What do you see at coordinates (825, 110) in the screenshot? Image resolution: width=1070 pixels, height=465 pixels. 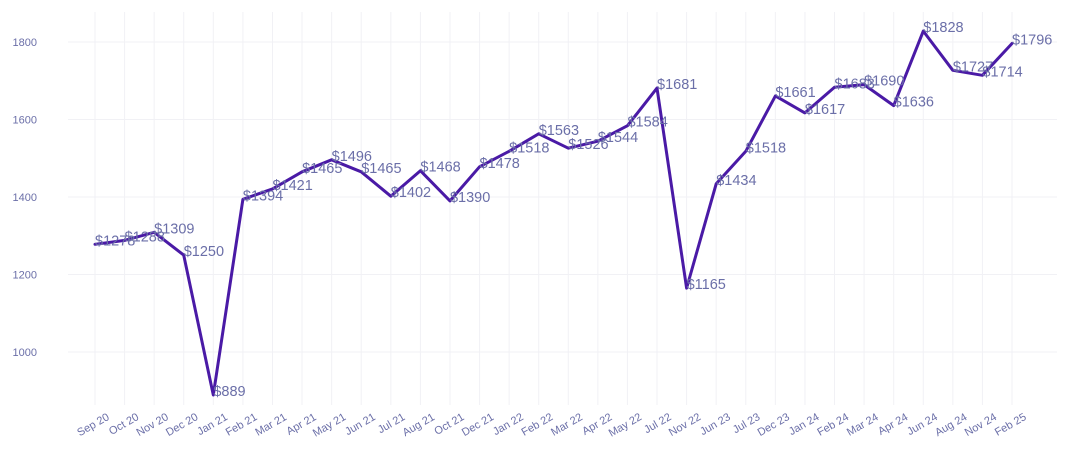 I see `data-label: $1617` at bounding box center [825, 110].